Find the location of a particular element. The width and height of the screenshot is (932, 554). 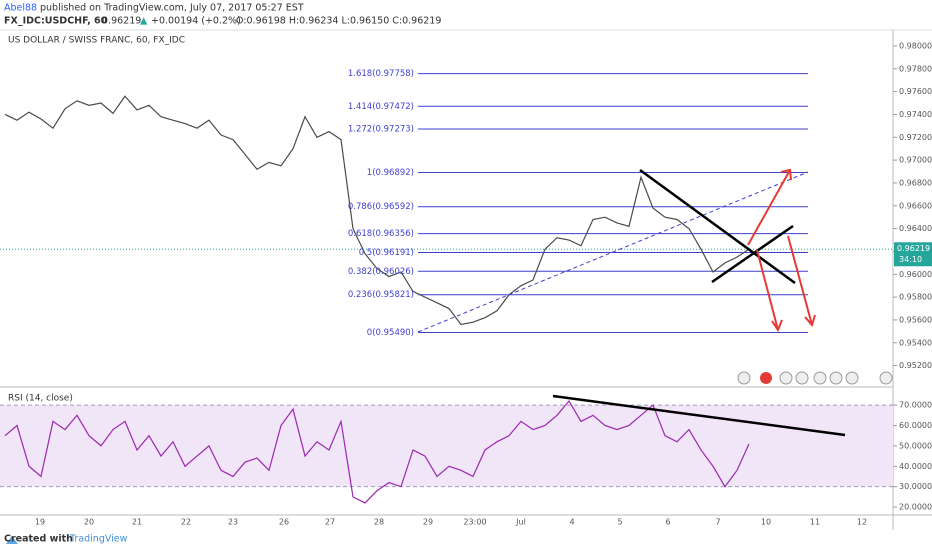

x-tick-label: 26 is located at coordinates (284, 522).